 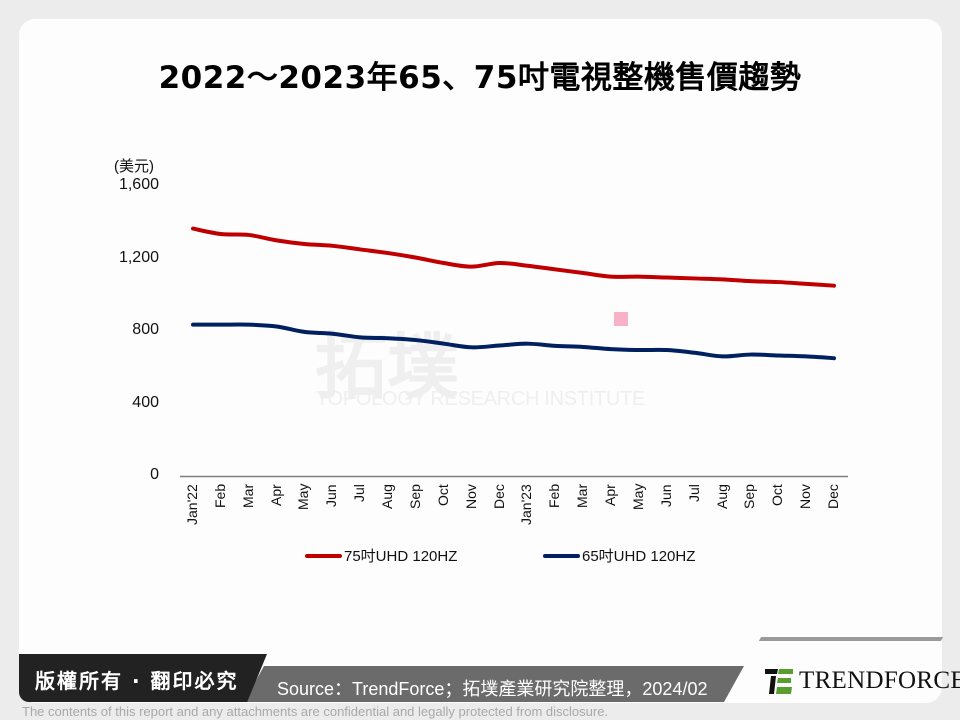 I want to click on series-line-65-inch, so click(x=513, y=341).